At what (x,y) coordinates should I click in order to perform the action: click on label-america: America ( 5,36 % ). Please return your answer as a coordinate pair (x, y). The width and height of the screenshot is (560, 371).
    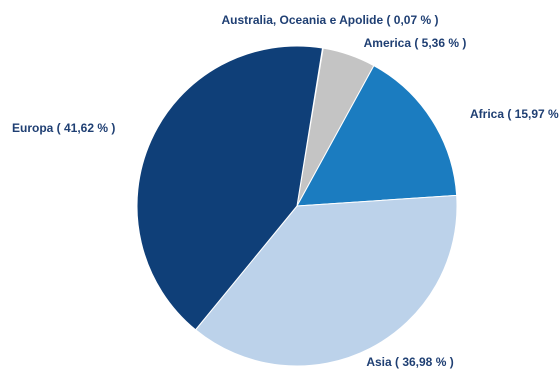
    Looking at the image, I should click on (415, 43).